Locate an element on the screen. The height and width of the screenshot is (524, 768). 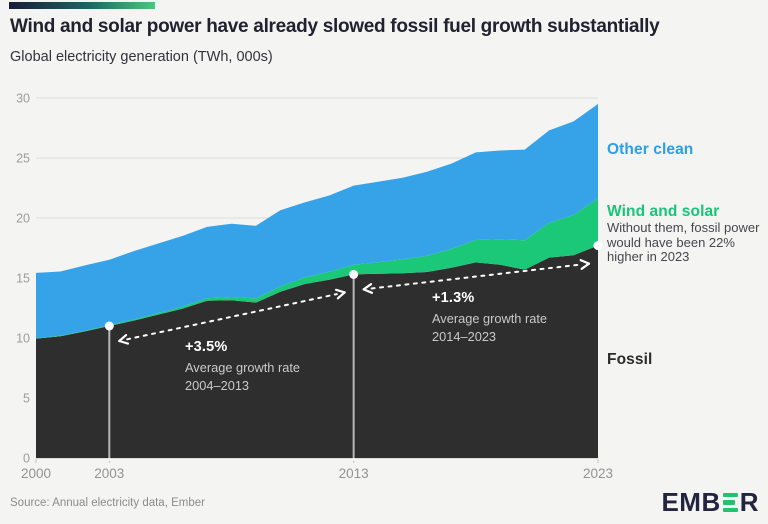
svg-text: 10 is located at coordinates (23, 339).